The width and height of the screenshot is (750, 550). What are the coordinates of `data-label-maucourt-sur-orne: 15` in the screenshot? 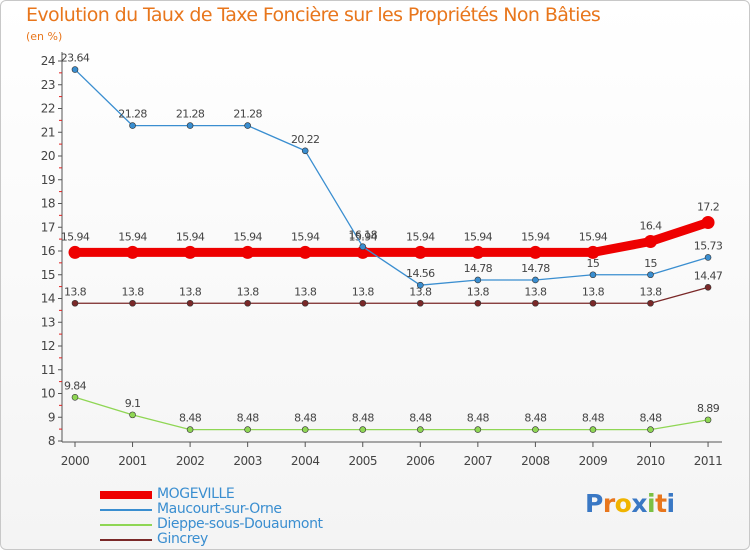 It's located at (593, 263).